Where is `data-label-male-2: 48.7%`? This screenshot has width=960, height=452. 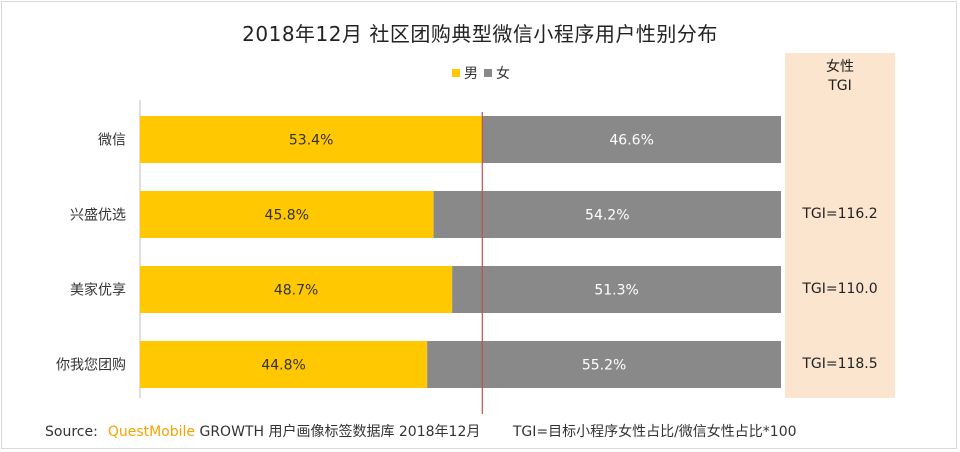 data-label-male-2: 48.7% is located at coordinates (296, 291).